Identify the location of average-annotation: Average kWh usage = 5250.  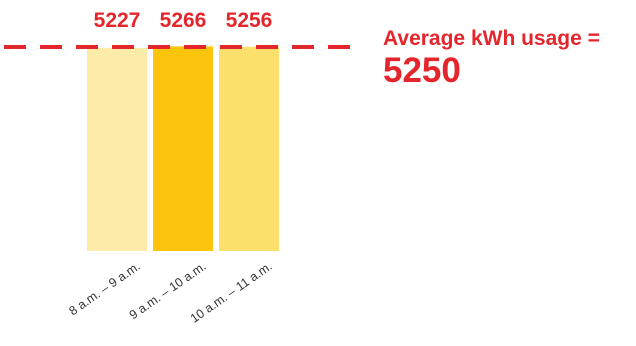
(491, 58).